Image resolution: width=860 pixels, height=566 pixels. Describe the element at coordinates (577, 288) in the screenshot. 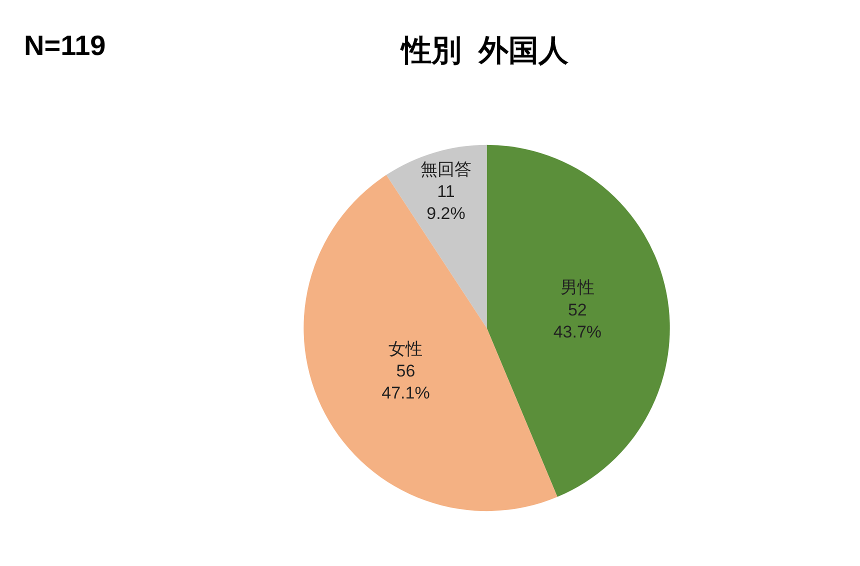

I see `slice-label: 男性` at that location.